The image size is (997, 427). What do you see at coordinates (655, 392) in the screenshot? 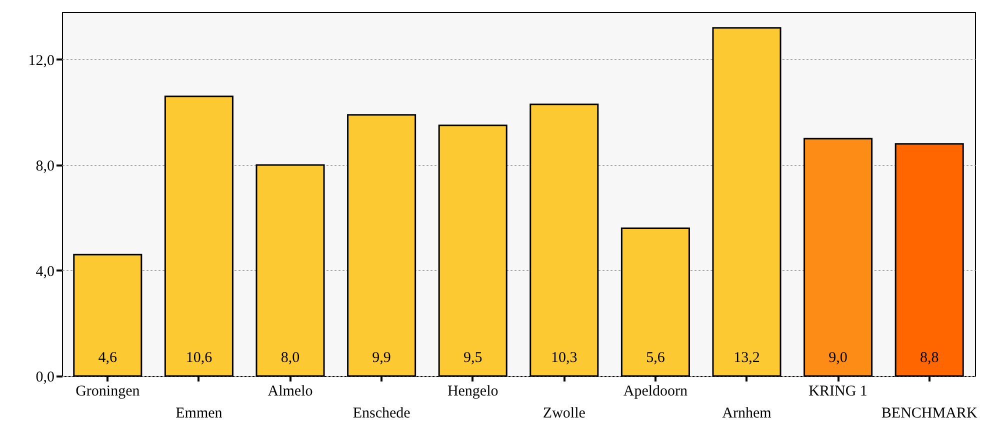
I see `x-tick-label: Apeldoorn` at bounding box center [655, 392].